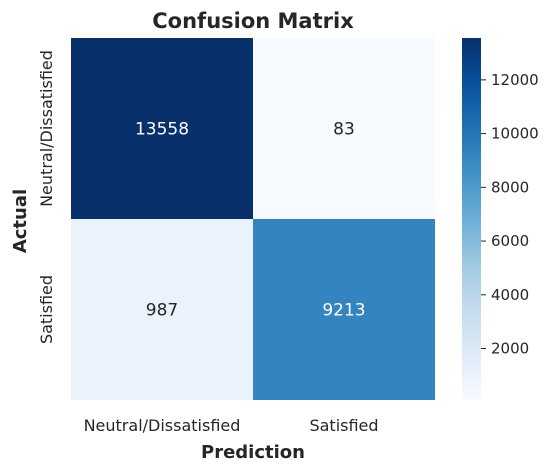  Describe the element at coordinates (471, 219) in the screenshot. I see `colorbar-gradient` at that location.